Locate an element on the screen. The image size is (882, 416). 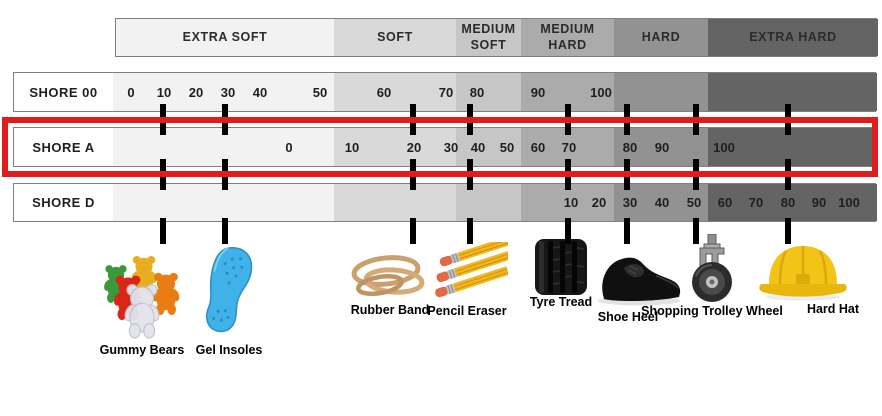
header-segment-medium-soft: MEDIUM SOFT is located at coordinates (488, 37).